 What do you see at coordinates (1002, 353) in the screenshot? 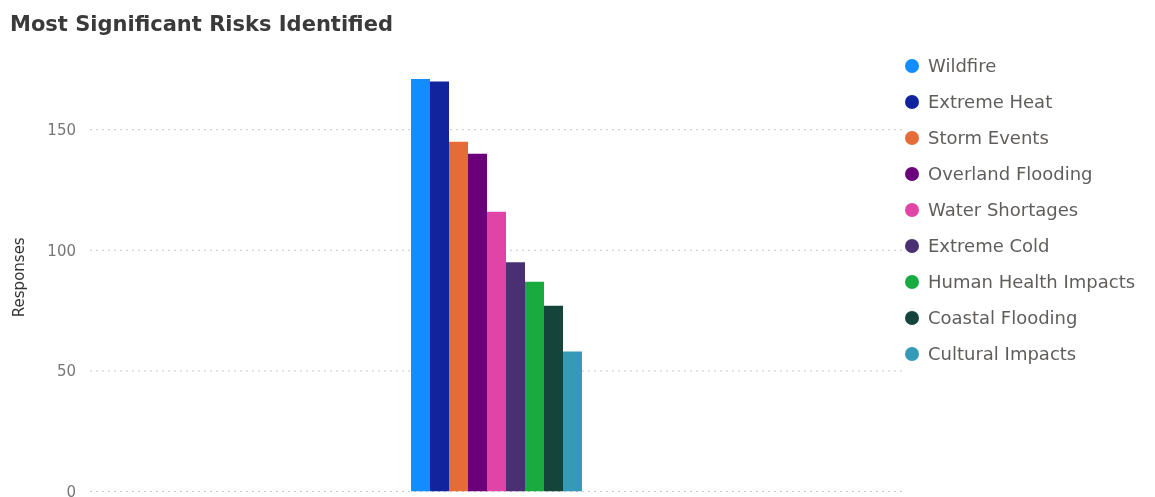
I see `legend-label: Cultural Impacts` at bounding box center [1002, 353].